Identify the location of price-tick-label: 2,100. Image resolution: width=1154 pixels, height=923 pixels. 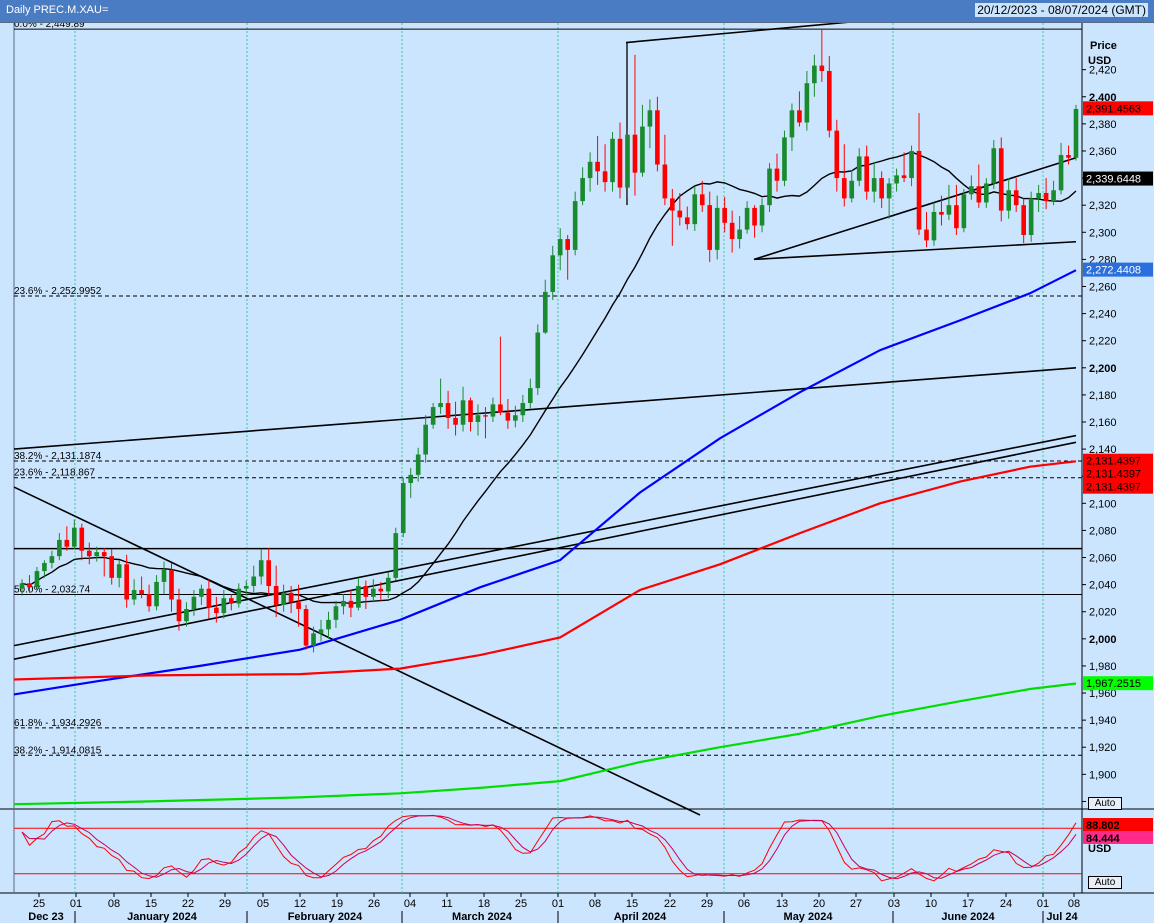
(1103, 504).